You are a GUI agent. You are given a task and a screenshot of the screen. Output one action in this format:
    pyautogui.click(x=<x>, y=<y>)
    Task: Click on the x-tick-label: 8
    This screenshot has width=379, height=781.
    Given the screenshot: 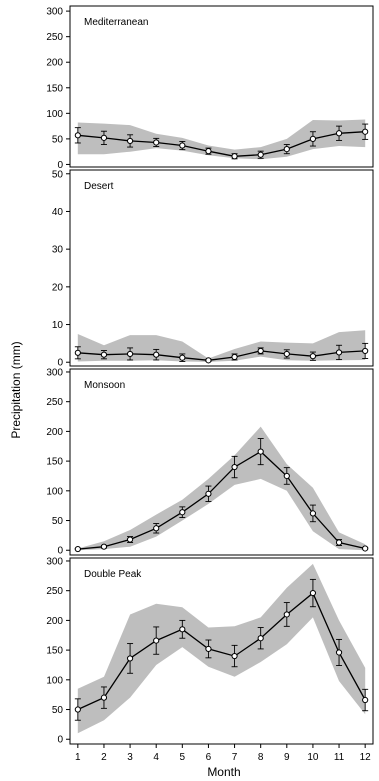 What is the action you would take?
    pyautogui.click(x=261, y=757)
    